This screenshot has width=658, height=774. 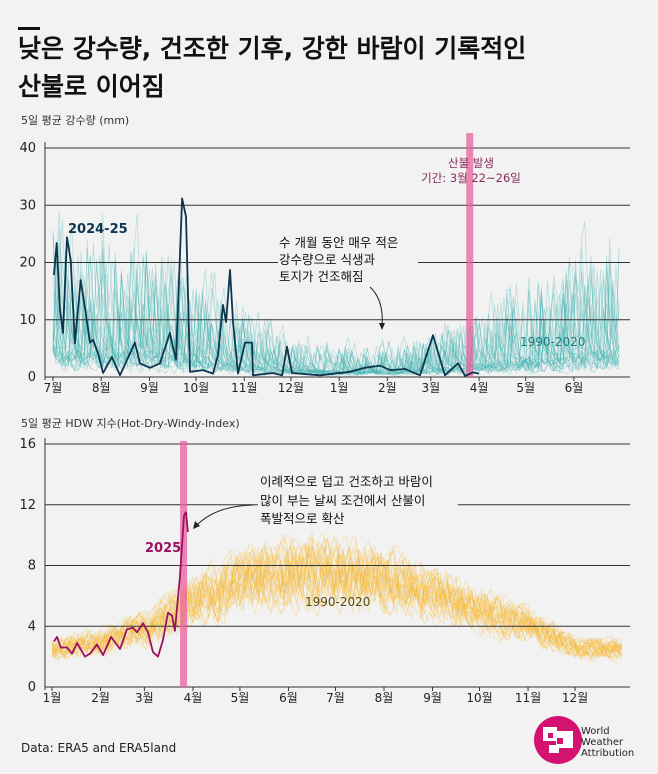 I want to click on annotation-hdw-line-1: 이례적으로 덥고 건조하고 바람이, so click(x=346, y=481).